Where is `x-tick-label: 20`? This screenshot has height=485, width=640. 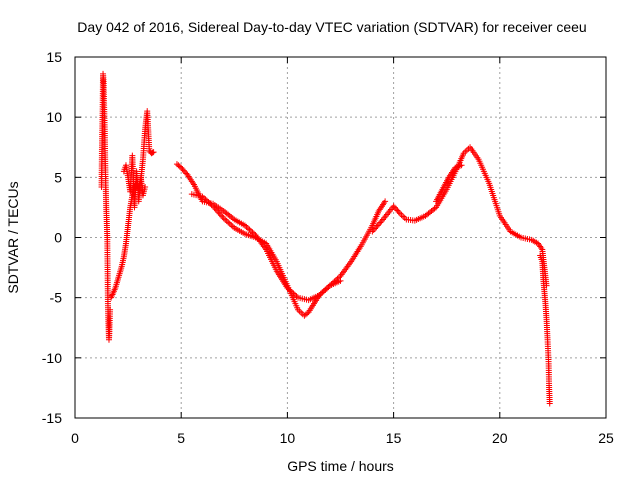
x-tick-label: 20 is located at coordinates (500, 438).